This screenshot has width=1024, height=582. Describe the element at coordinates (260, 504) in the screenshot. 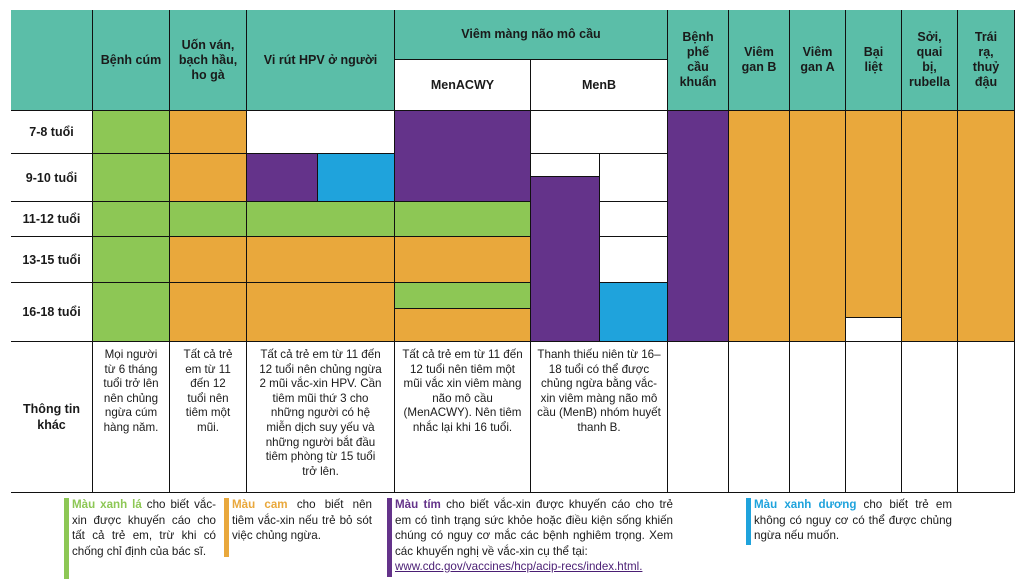

I see `legend-orange-key: Màu cam` at that location.